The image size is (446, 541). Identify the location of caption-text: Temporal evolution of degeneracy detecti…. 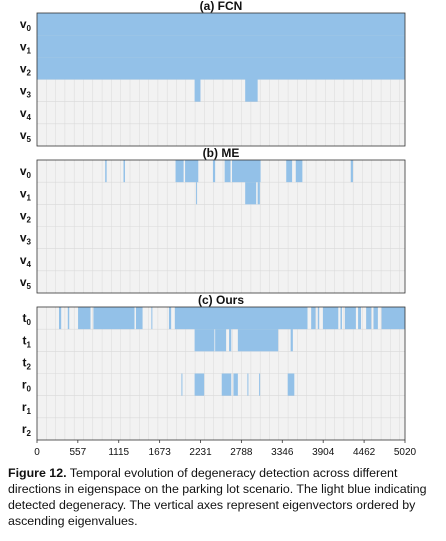
(217, 497).